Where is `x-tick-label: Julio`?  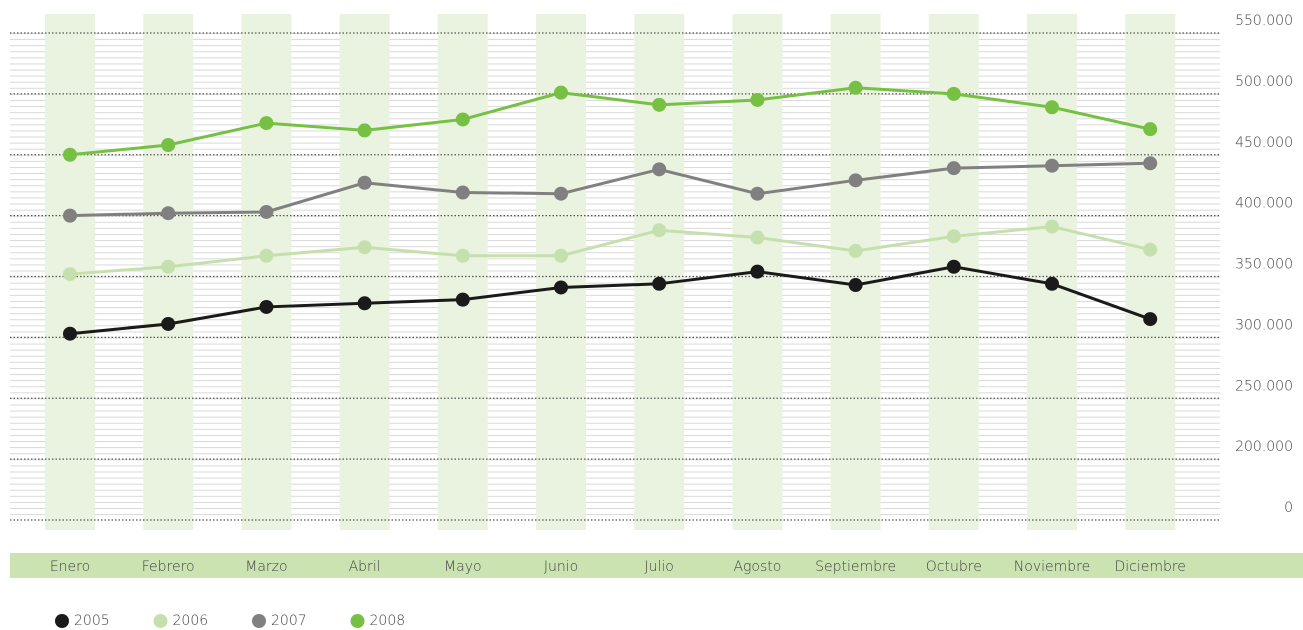
x-tick-label: Julio is located at coordinates (659, 567).